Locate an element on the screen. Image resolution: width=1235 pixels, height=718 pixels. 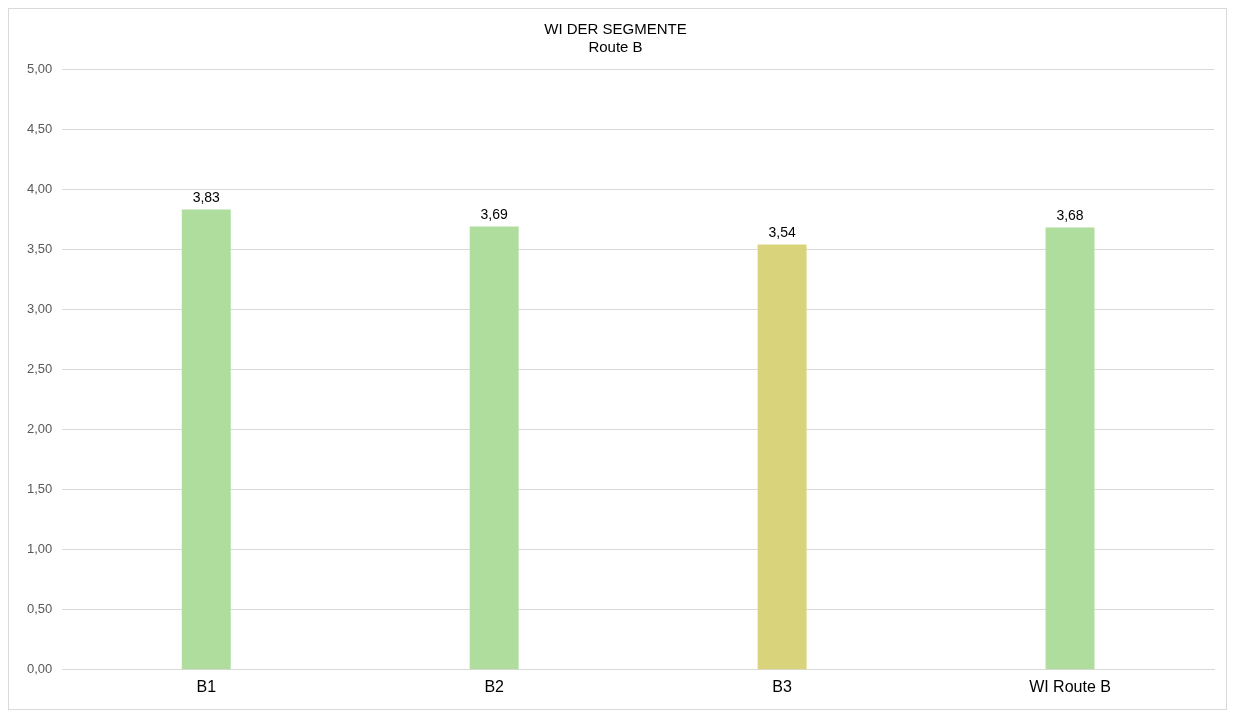
x-tick-label: B1 is located at coordinates (206, 686).